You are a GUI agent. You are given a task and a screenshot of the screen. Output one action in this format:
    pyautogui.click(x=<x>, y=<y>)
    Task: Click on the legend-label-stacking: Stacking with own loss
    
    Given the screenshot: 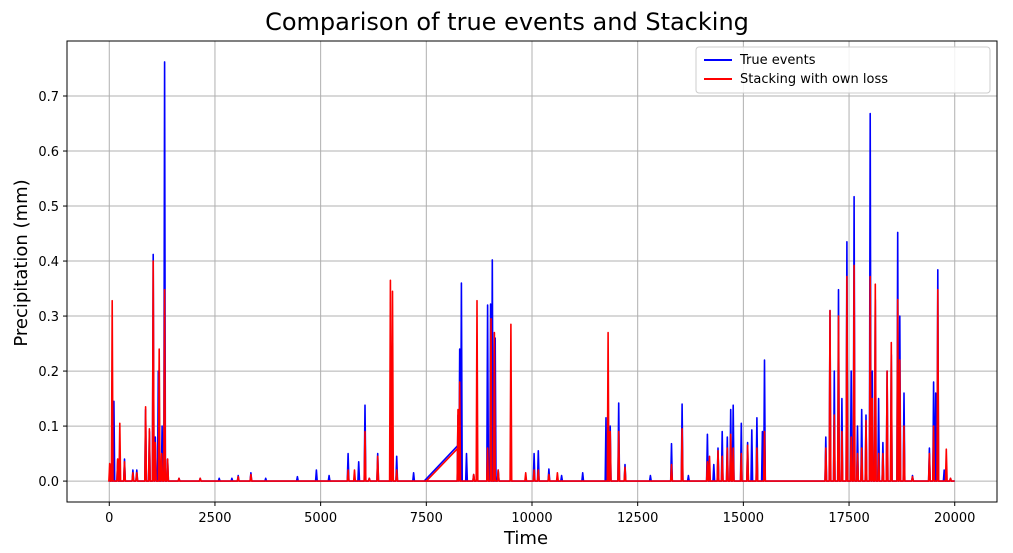 What is the action you would take?
    pyautogui.click(x=814, y=79)
    